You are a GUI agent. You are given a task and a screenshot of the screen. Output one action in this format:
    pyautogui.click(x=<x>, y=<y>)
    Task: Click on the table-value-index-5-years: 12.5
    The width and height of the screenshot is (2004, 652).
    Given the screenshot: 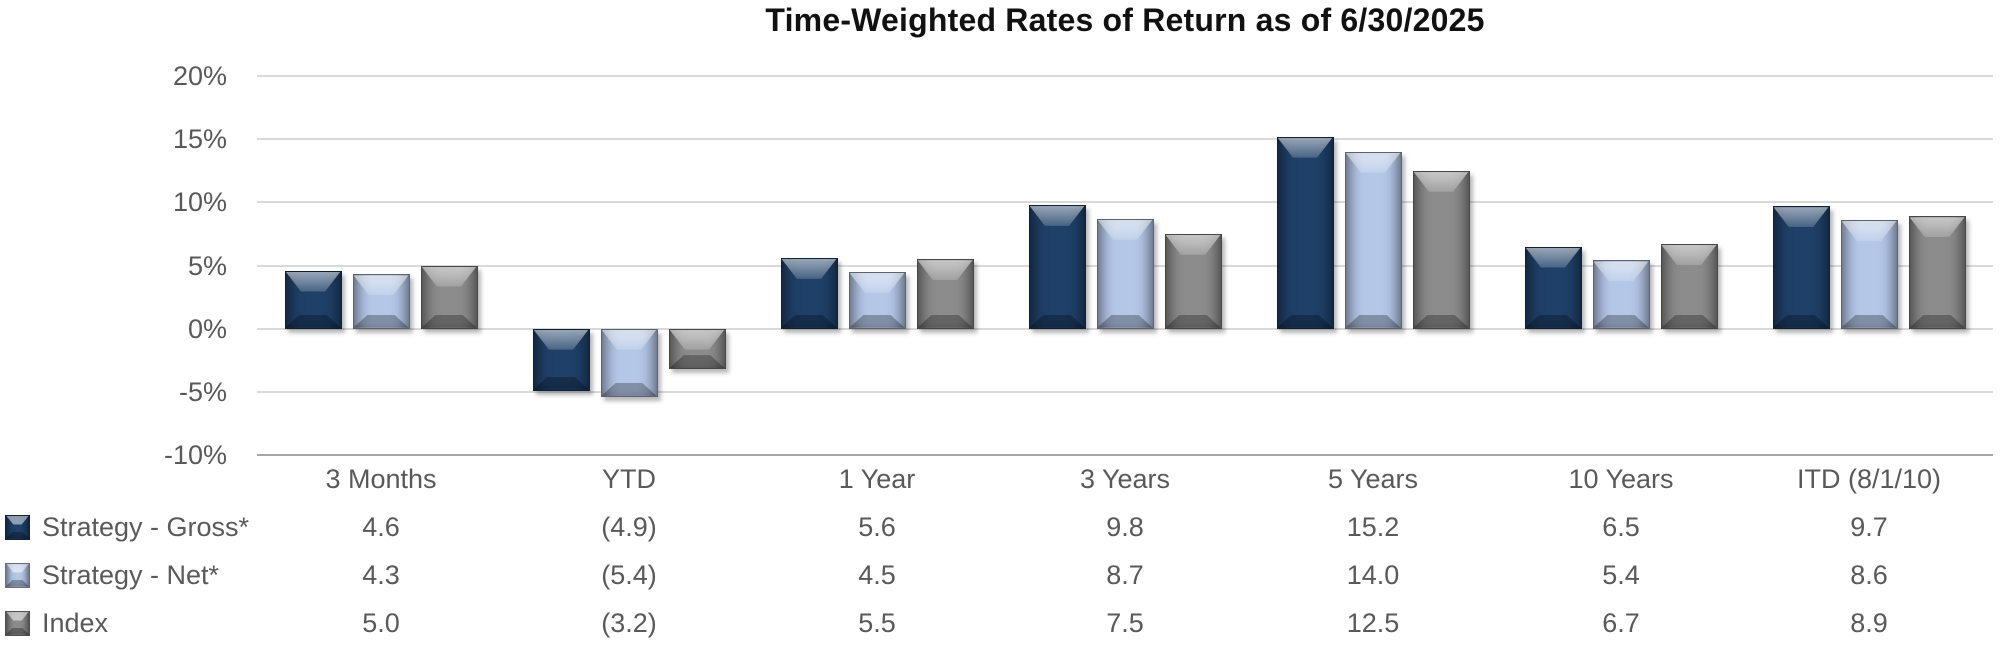 What is the action you would take?
    pyautogui.click(x=1373, y=623)
    